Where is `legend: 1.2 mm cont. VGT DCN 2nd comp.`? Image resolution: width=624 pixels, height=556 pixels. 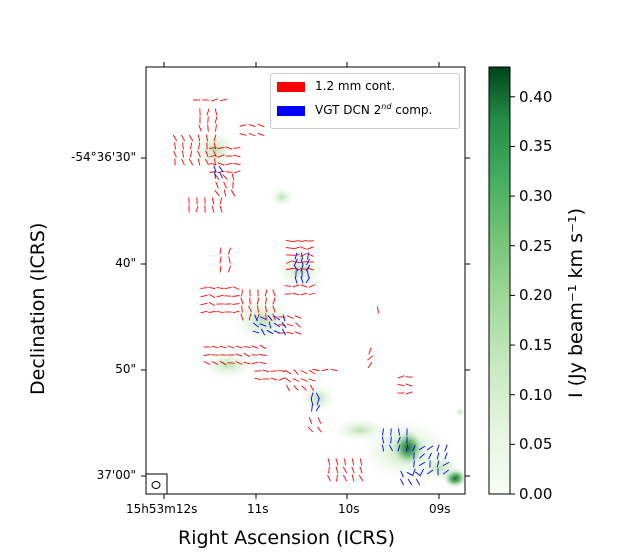 legend: 1.2 mm cont. VGT DCN 2nd comp. is located at coordinates (365, 101).